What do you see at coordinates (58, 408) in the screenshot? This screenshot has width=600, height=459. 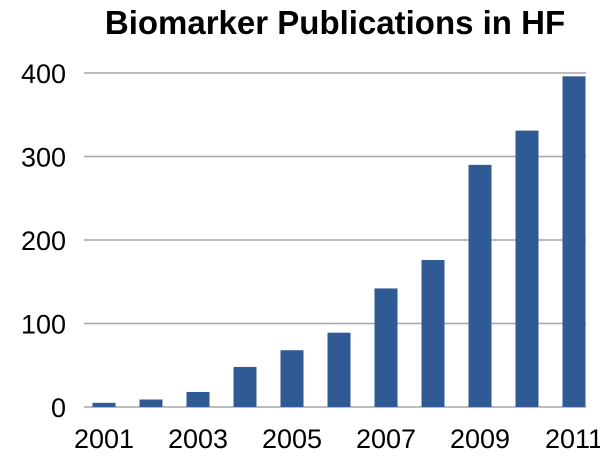 I see `y-tick-label: 0` at bounding box center [58, 408].